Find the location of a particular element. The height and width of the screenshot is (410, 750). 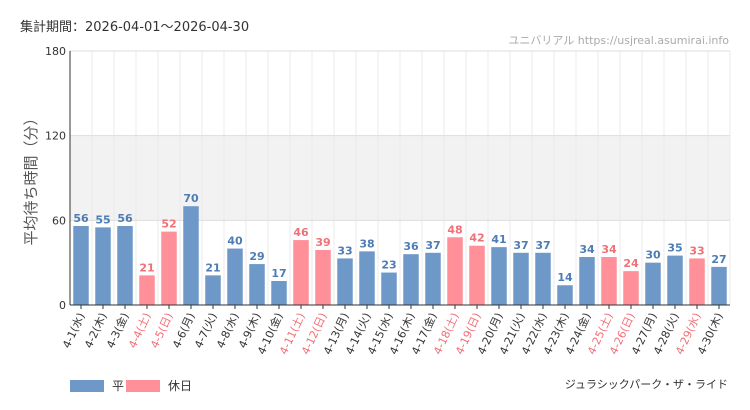

y-tick-label: 0 is located at coordinates (62, 305).